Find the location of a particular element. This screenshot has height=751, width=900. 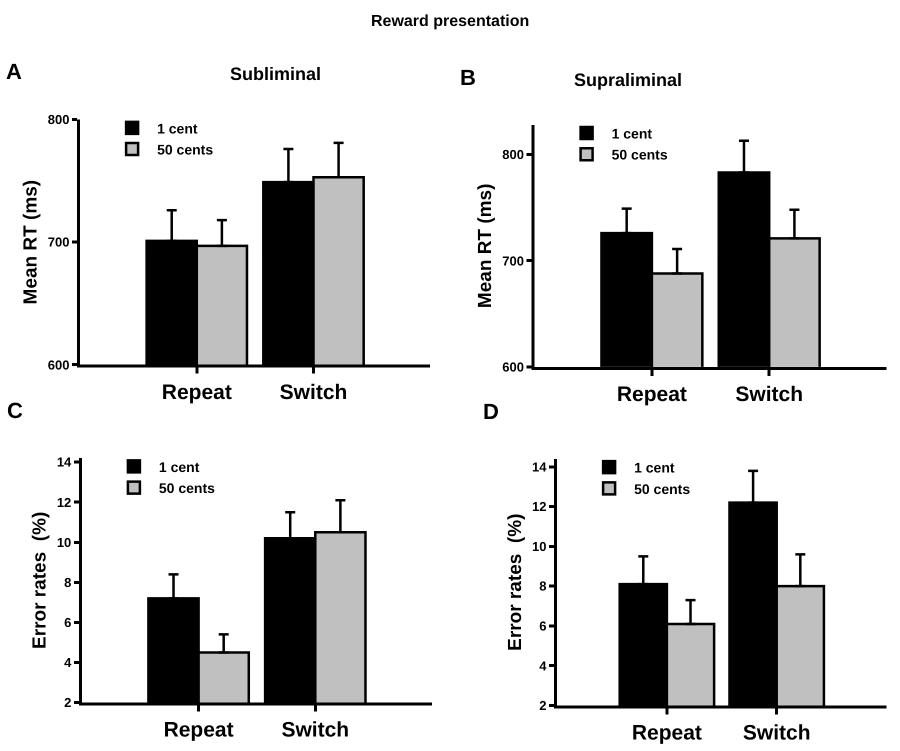

chart-title: Supraliminal is located at coordinates (628, 80).